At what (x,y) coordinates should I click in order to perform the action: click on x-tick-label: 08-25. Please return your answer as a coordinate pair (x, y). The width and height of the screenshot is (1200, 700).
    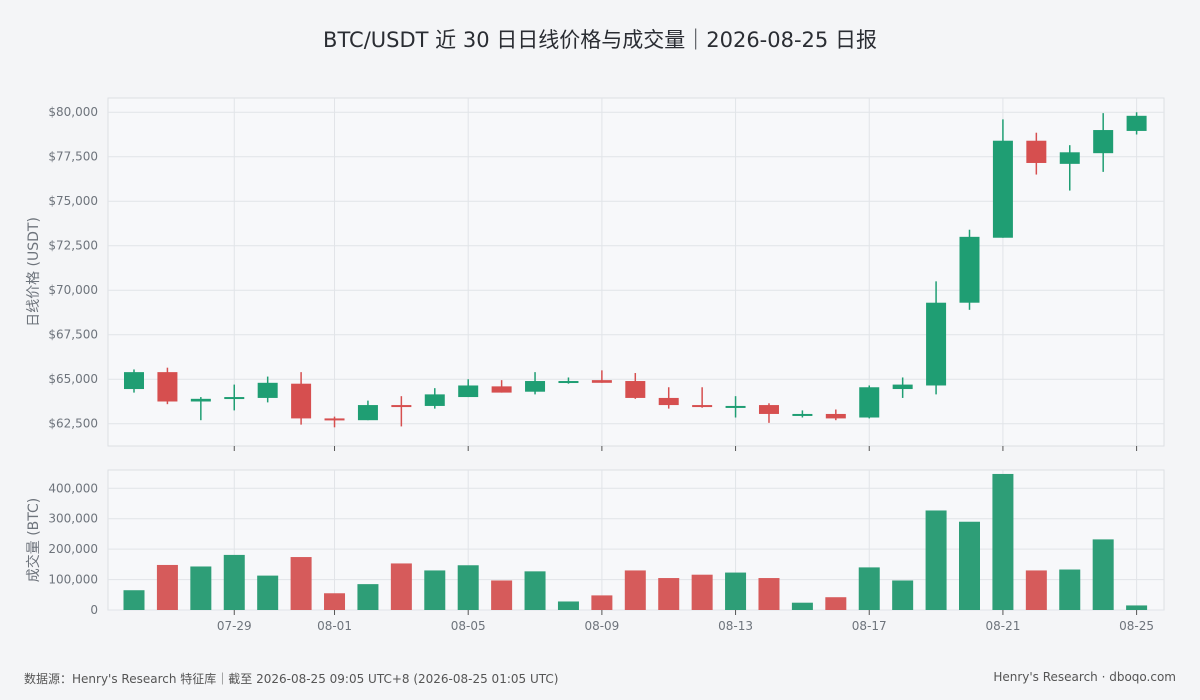
    Looking at the image, I should click on (1136, 626).